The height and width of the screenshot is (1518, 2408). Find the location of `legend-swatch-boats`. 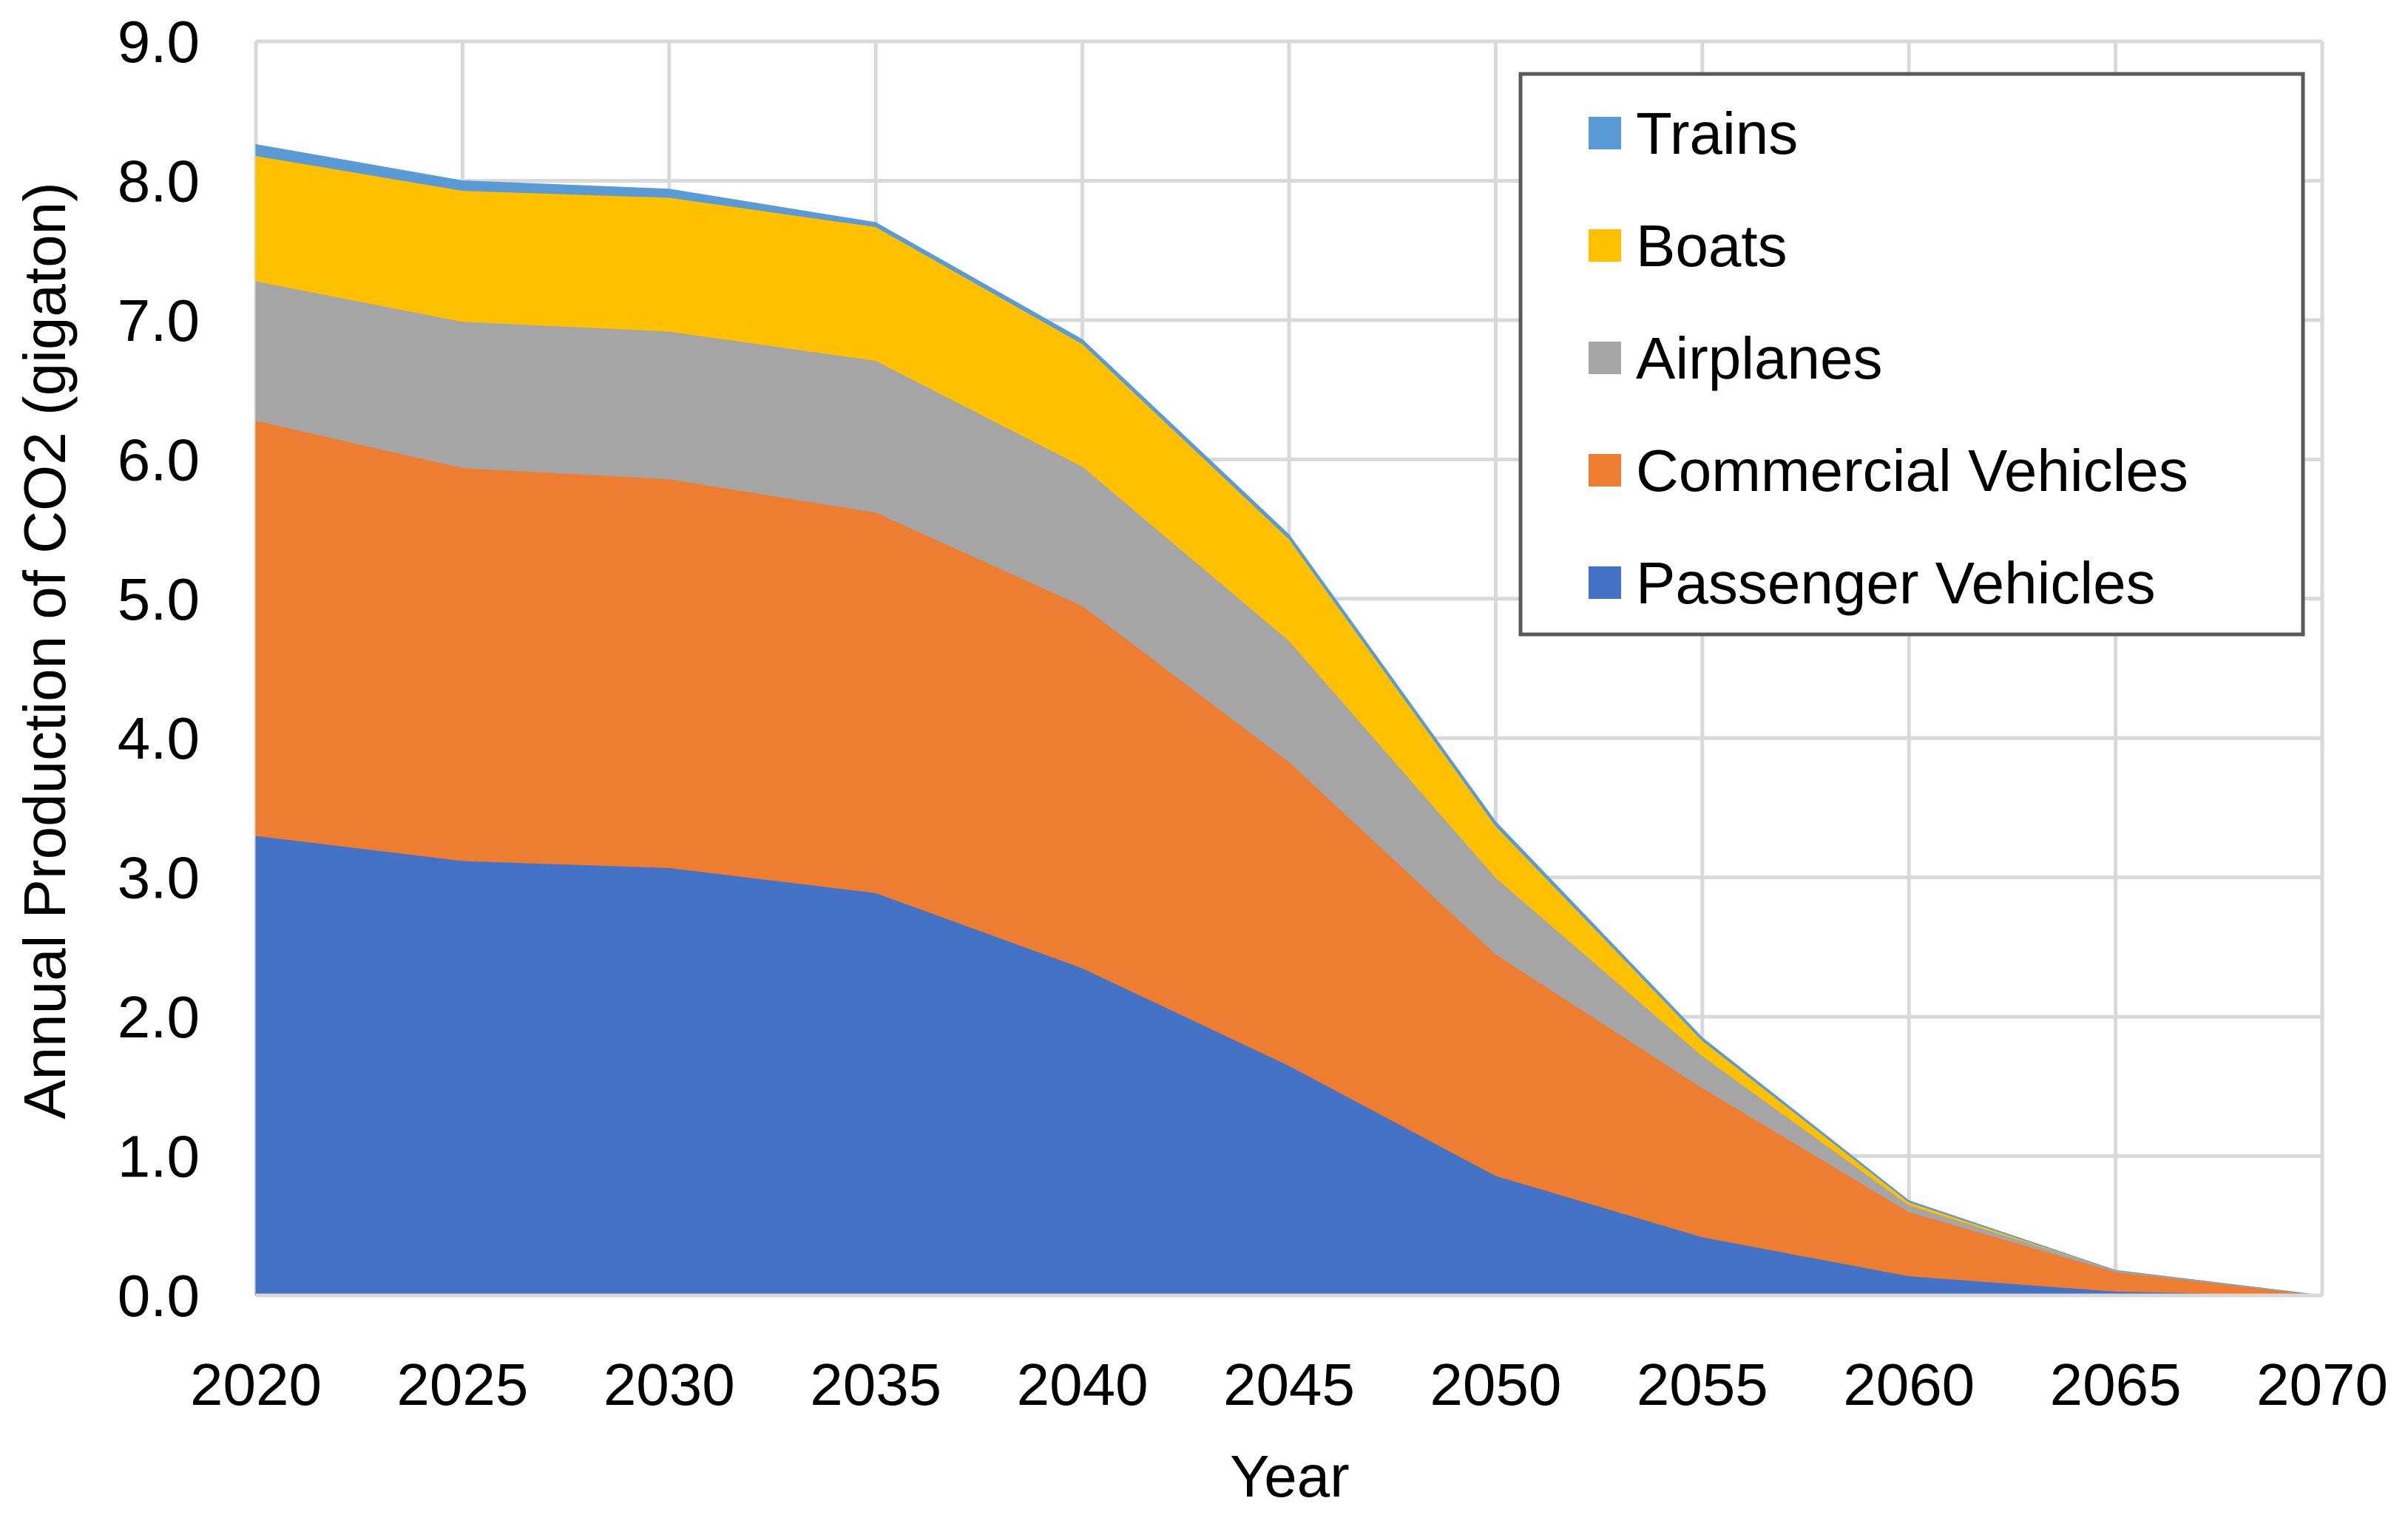

legend-swatch-boats is located at coordinates (1605, 245).